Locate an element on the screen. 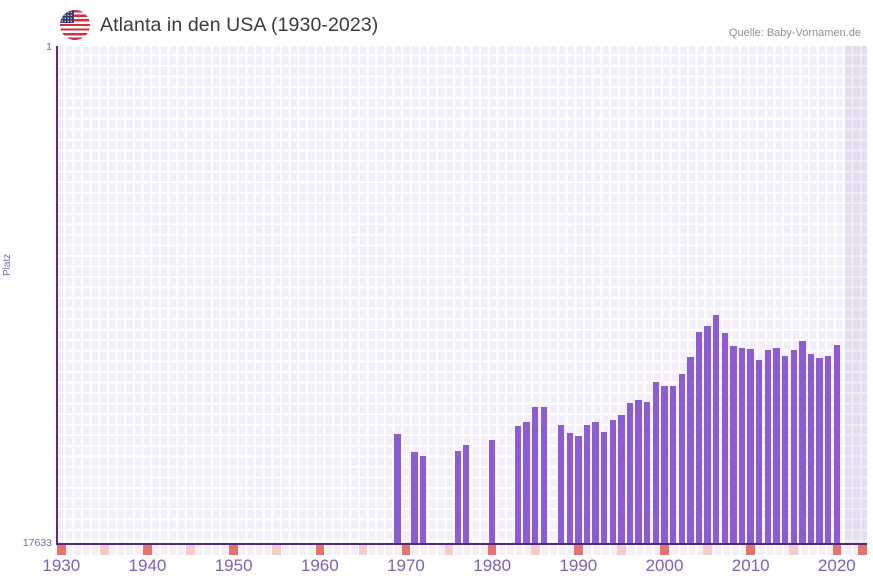 The height and width of the screenshot is (587, 873). x-tick-label: 2010 is located at coordinates (750, 565).